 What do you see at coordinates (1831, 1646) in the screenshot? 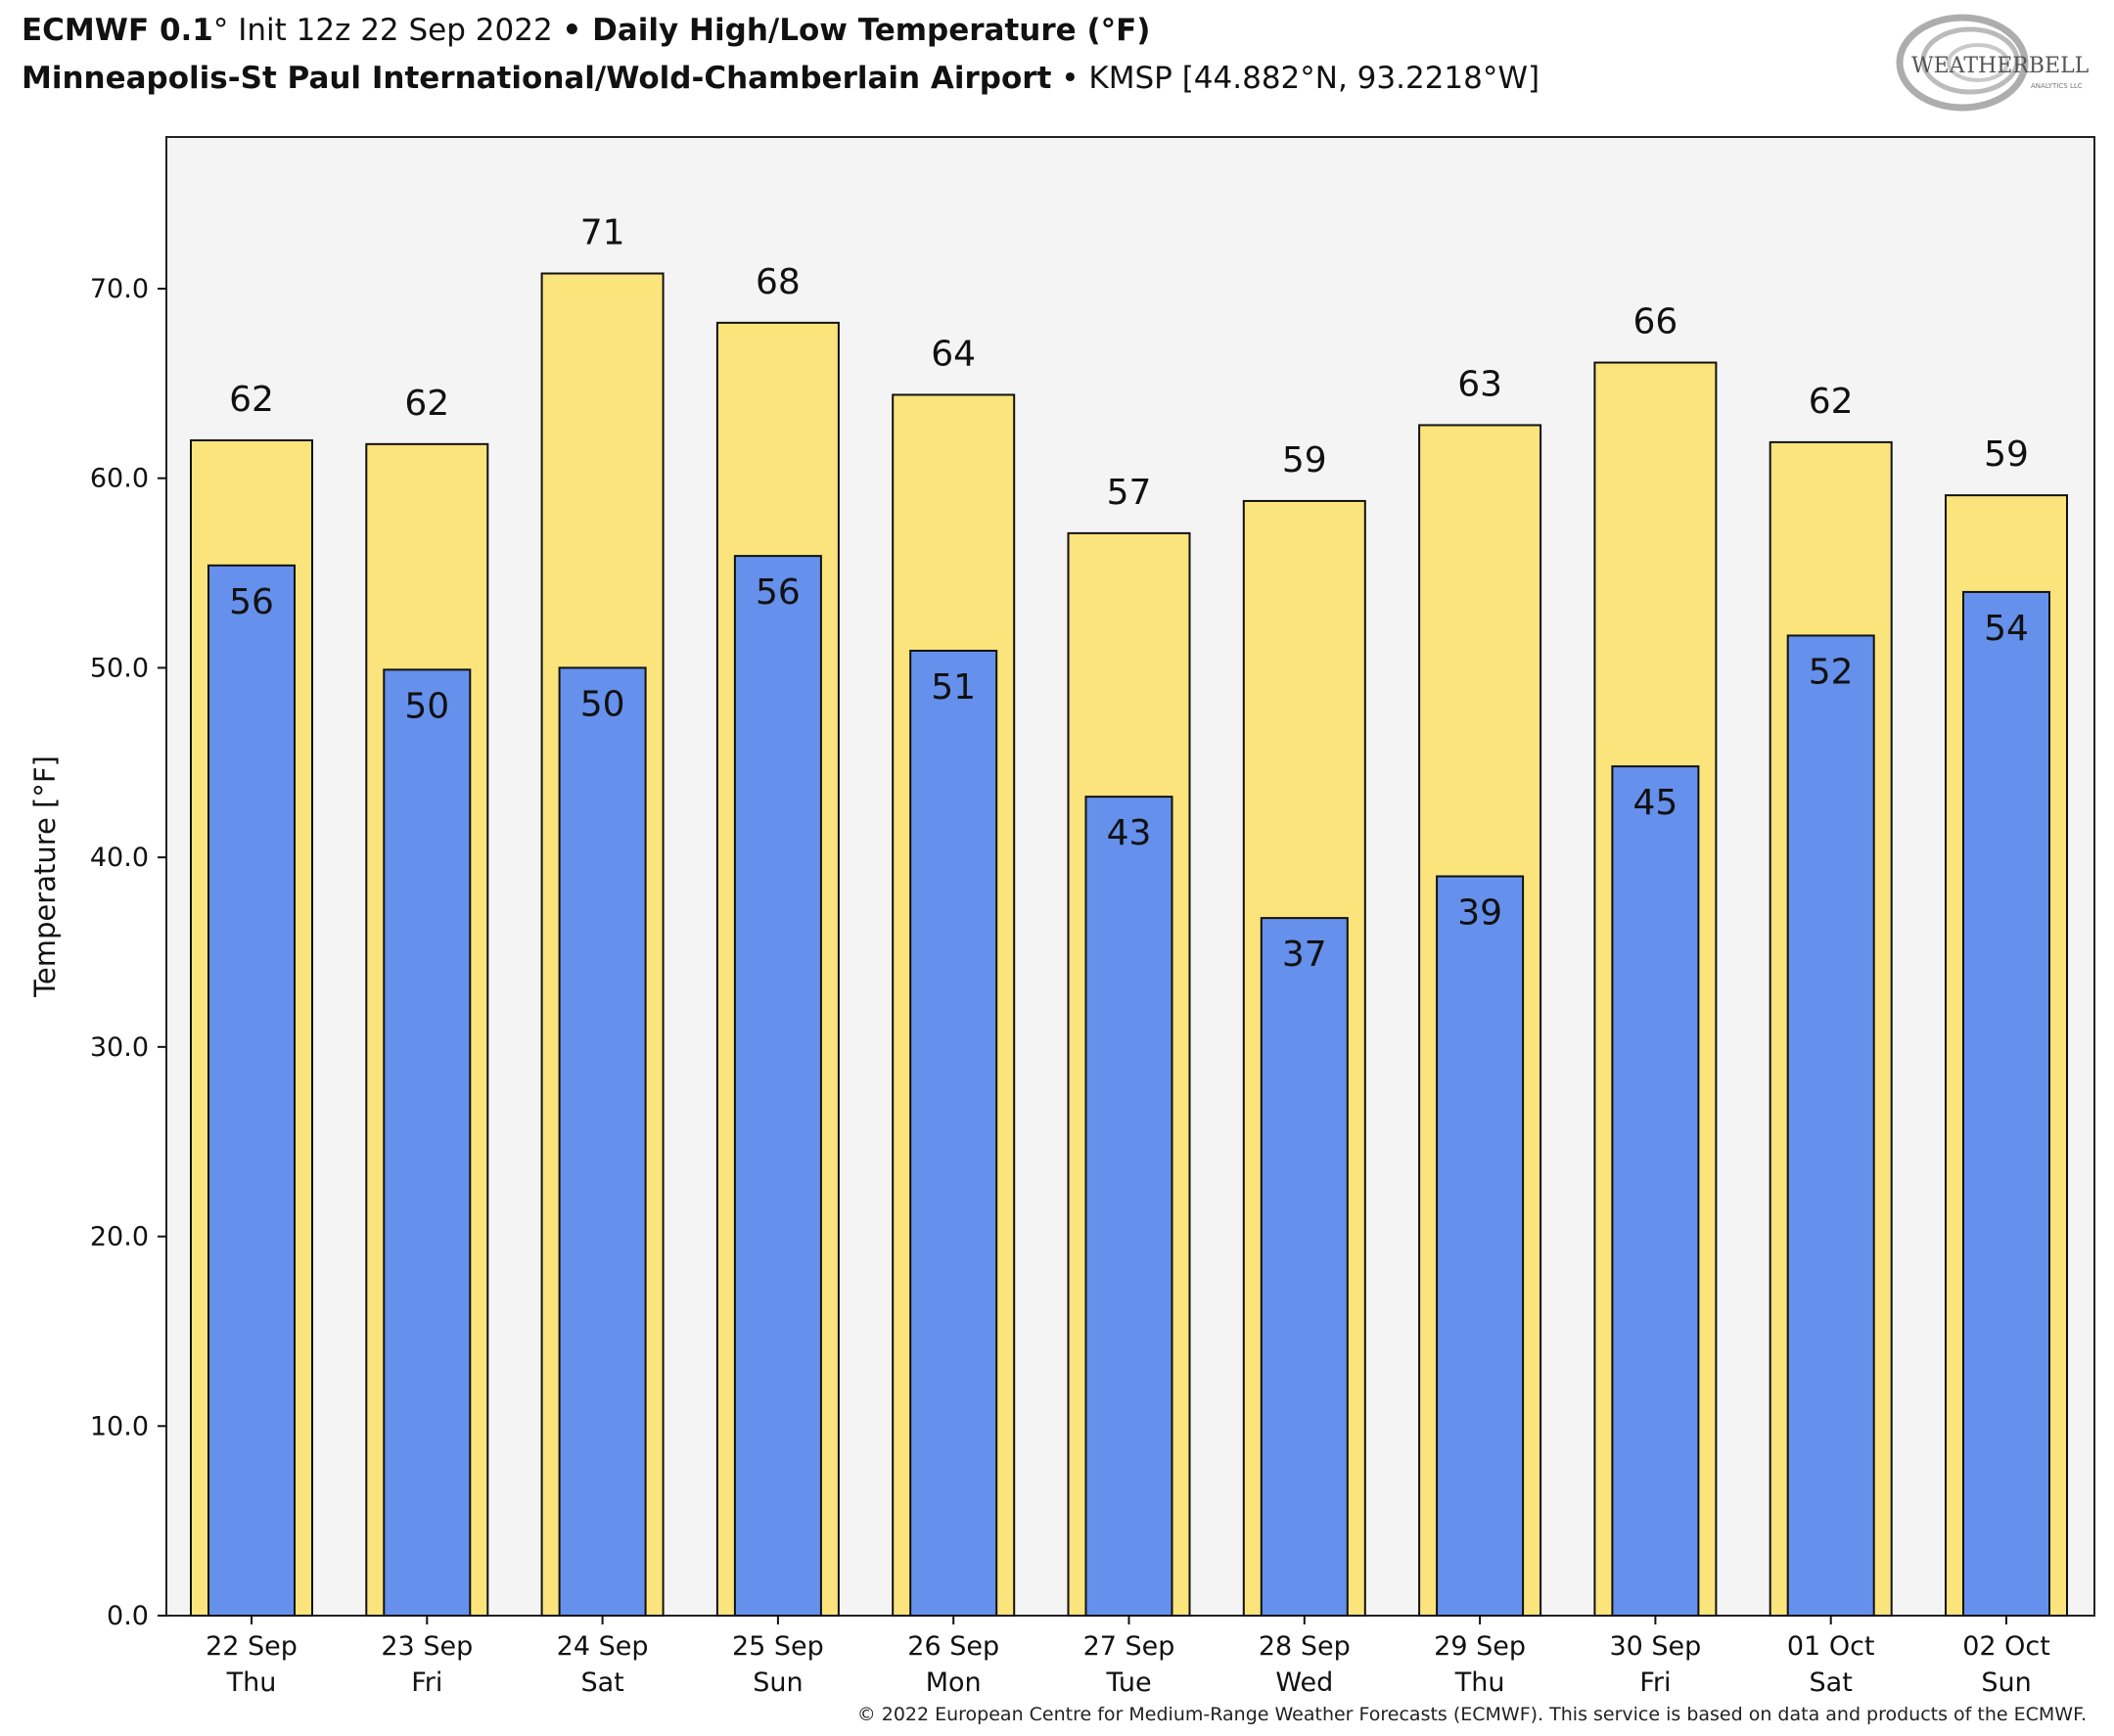
I see `x-tick-date: 01 Oct` at bounding box center [1831, 1646].